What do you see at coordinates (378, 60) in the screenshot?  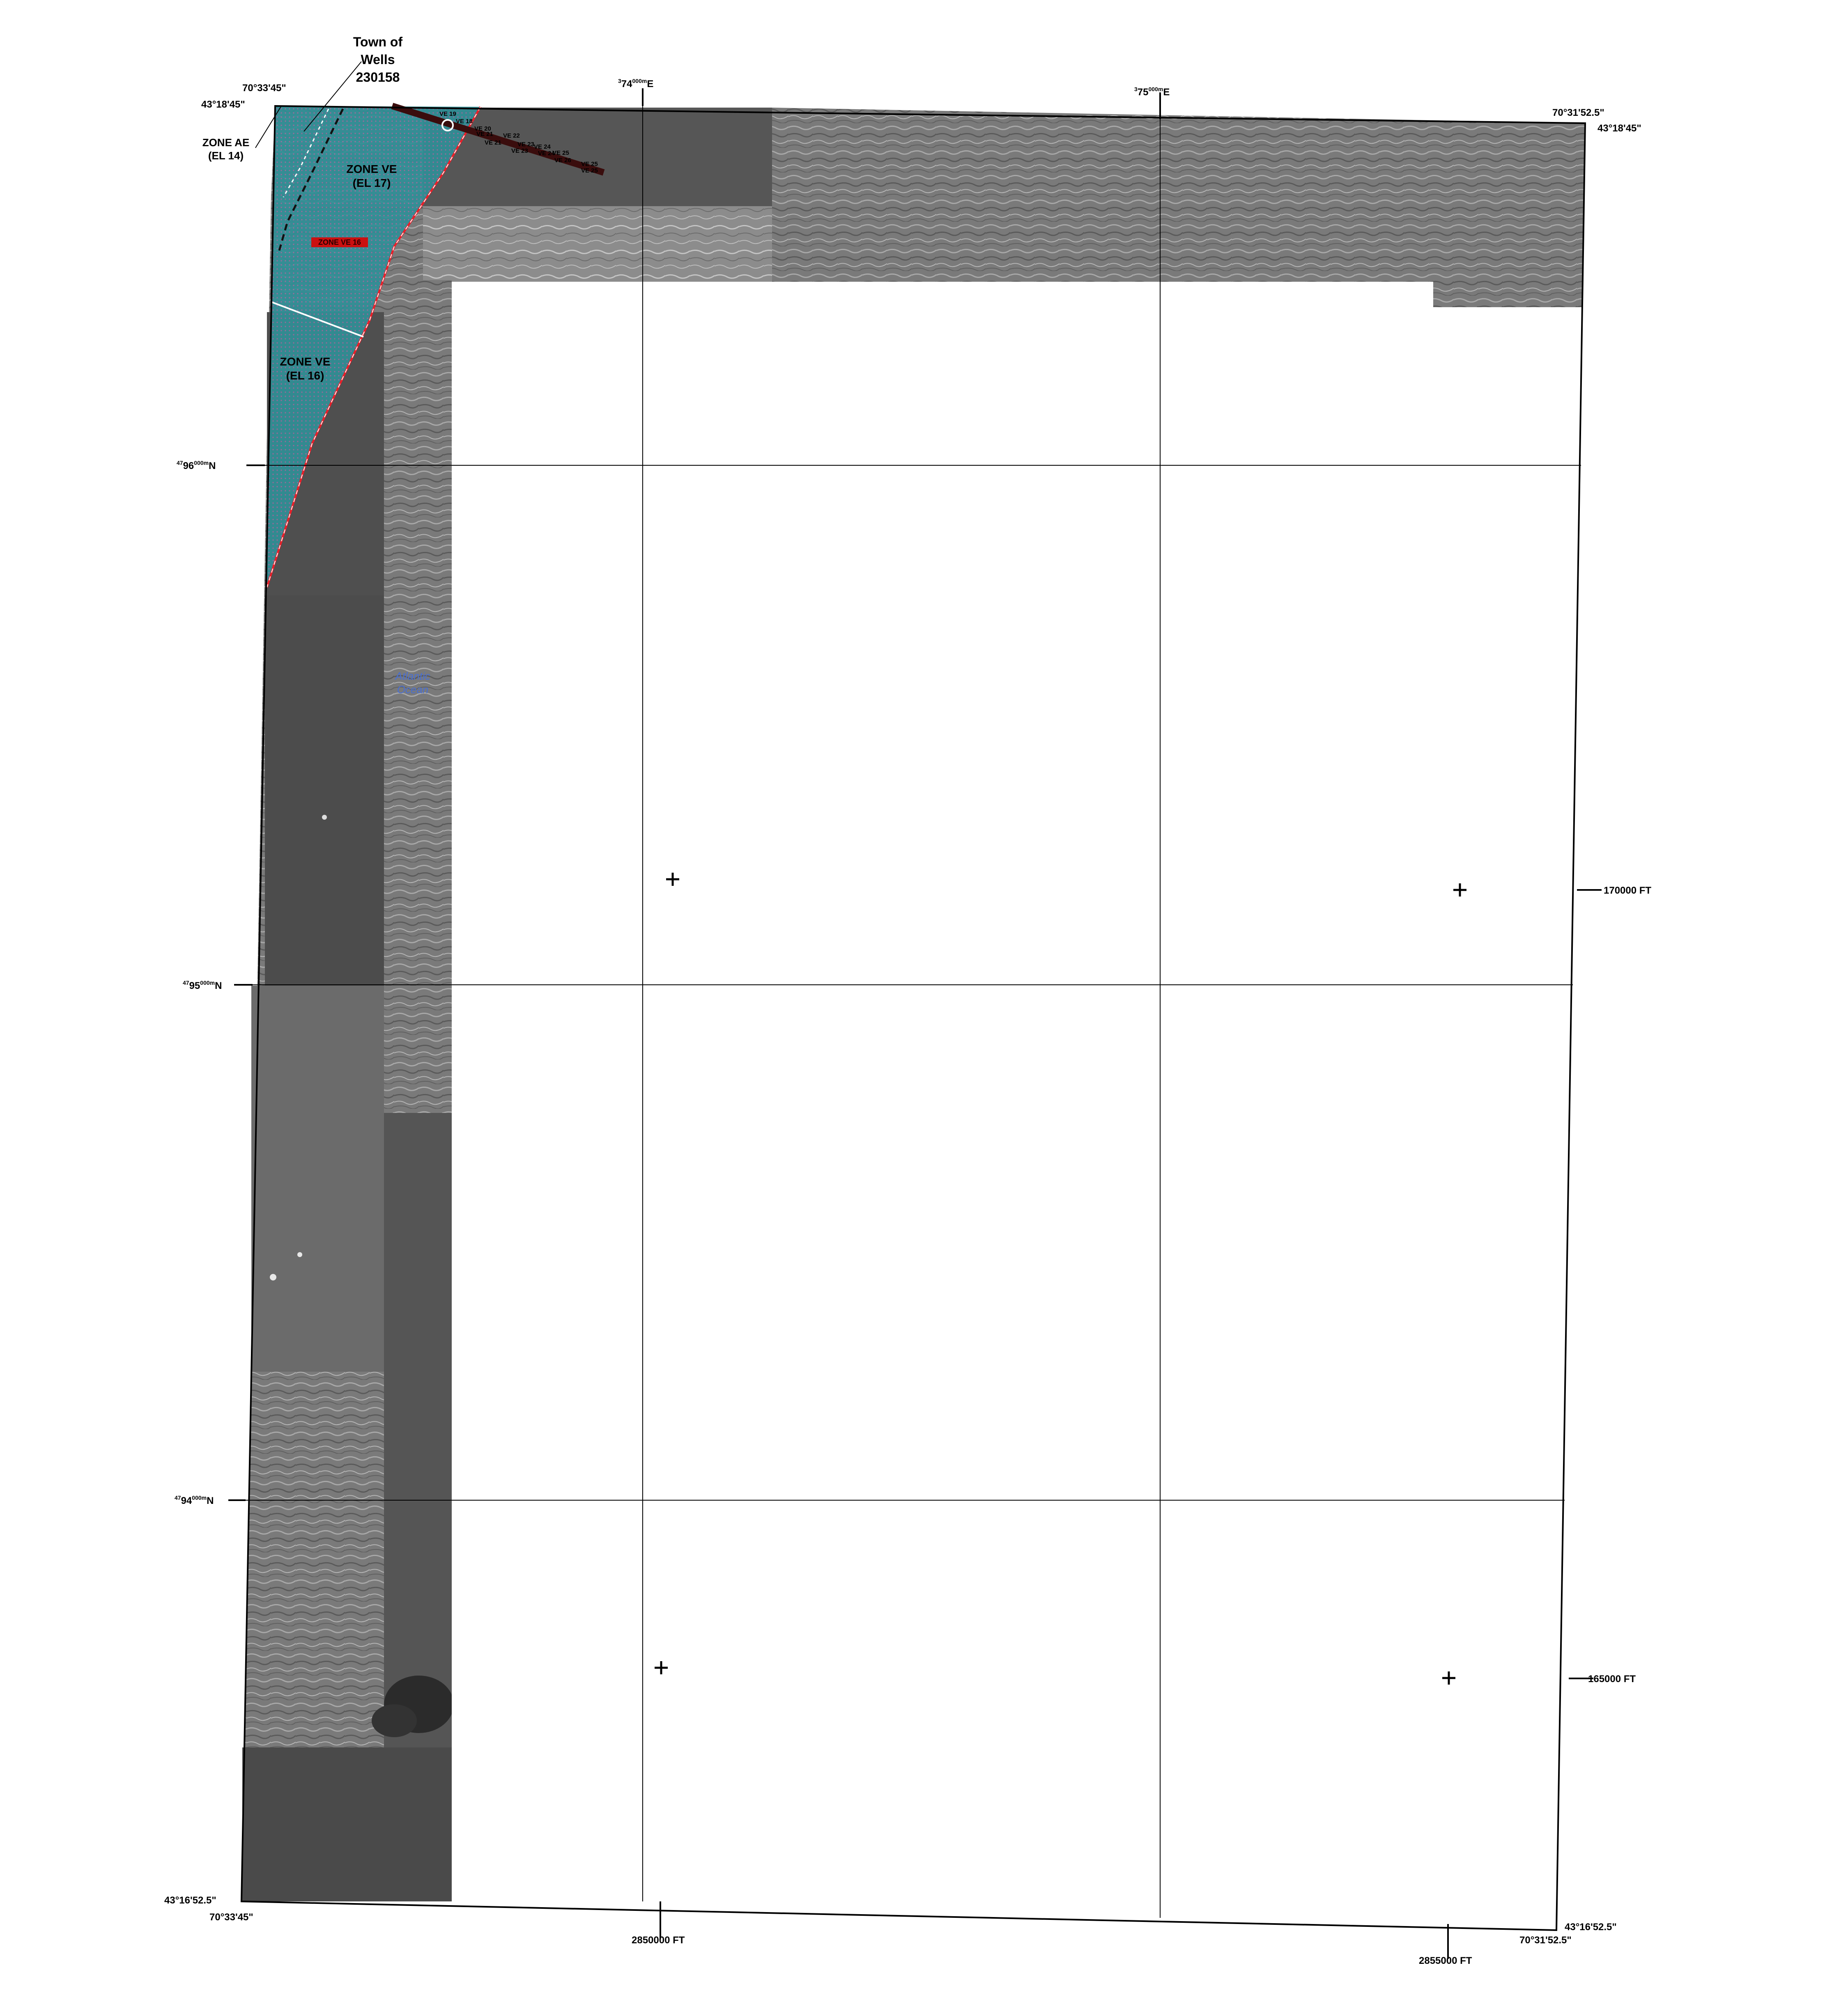 I see `community-name: Town of Wells 230158` at bounding box center [378, 60].